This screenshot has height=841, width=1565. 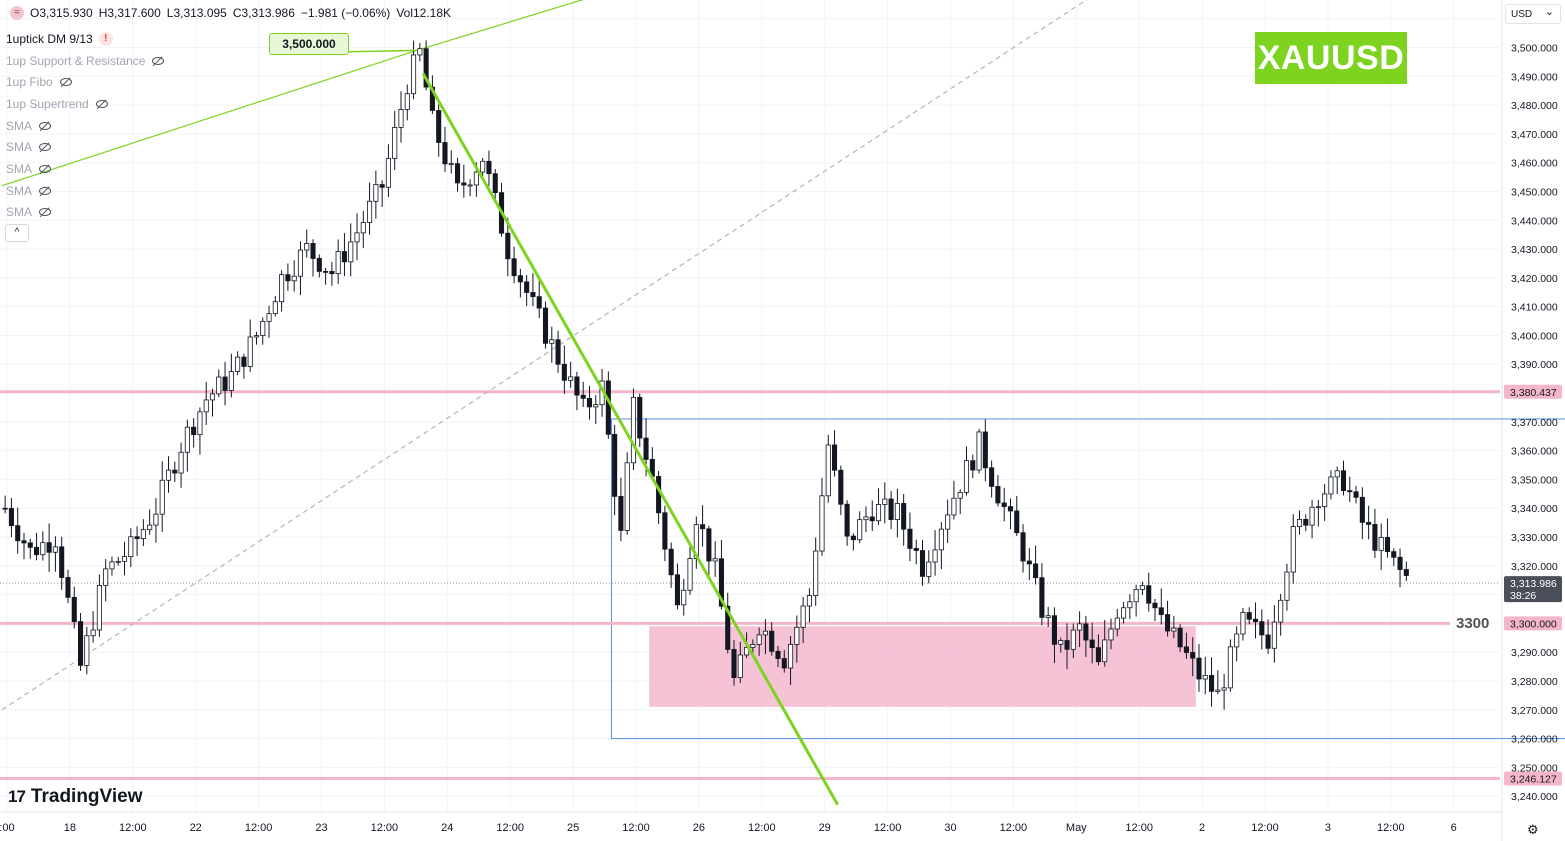 What do you see at coordinates (17, 13) in the screenshot?
I see `symbol-icon: ≈` at bounding box center [17, 13].